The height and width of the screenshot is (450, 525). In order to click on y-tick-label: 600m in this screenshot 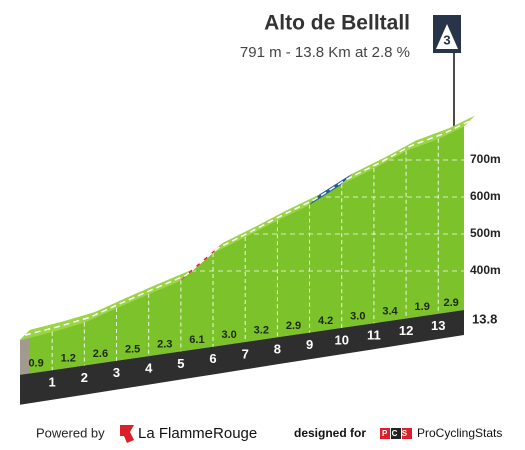, I will do `click(485, 196)`.